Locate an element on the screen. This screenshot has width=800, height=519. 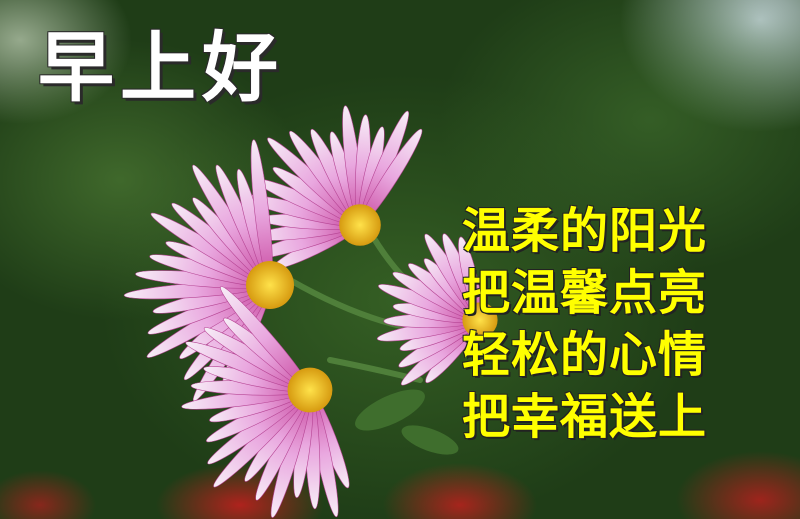
greeting-title: 早上好 is located at coordinates (161, 67).